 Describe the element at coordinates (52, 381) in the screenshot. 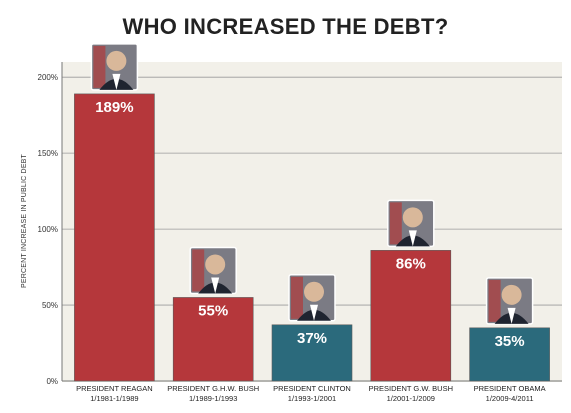

I see `y-tick-label: 0%` at that location.